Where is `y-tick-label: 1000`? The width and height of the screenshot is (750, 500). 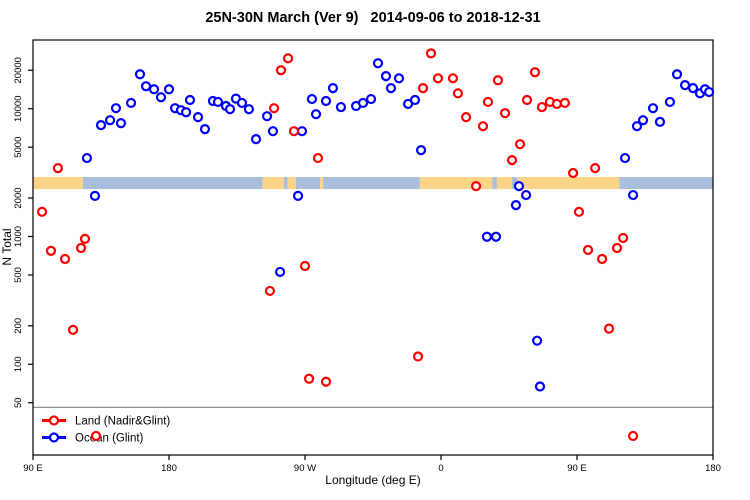 y-tick-label: 1000 is located at coordinates (18, 236).